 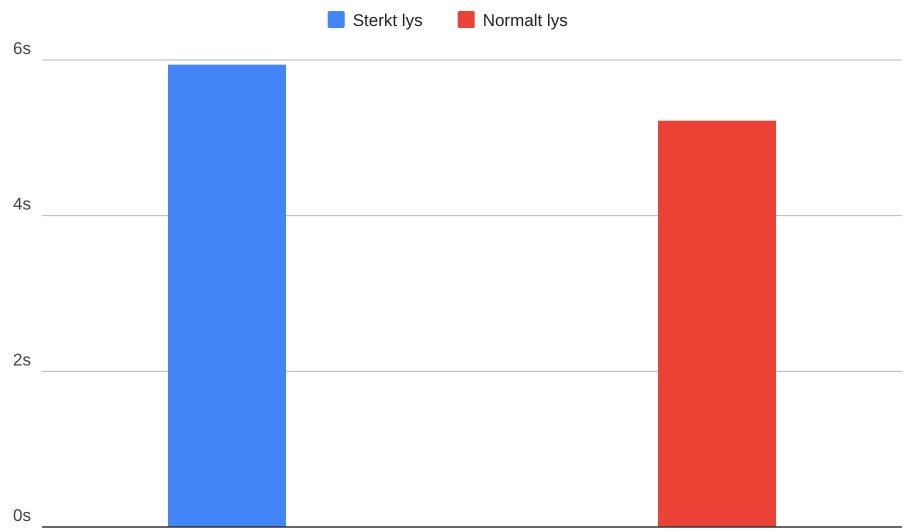 I want to click on y-tick-label: 4s, so click(x=22, y=204).